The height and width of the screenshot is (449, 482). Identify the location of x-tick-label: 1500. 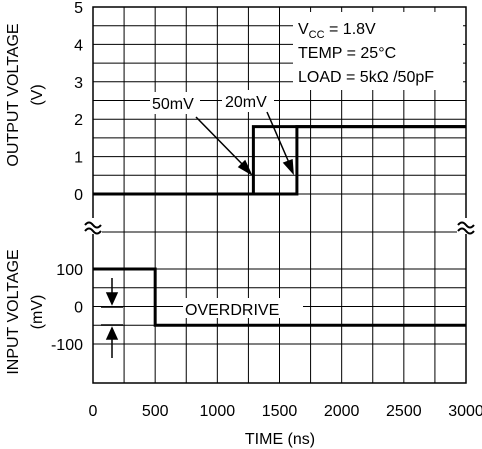
(280, 411).